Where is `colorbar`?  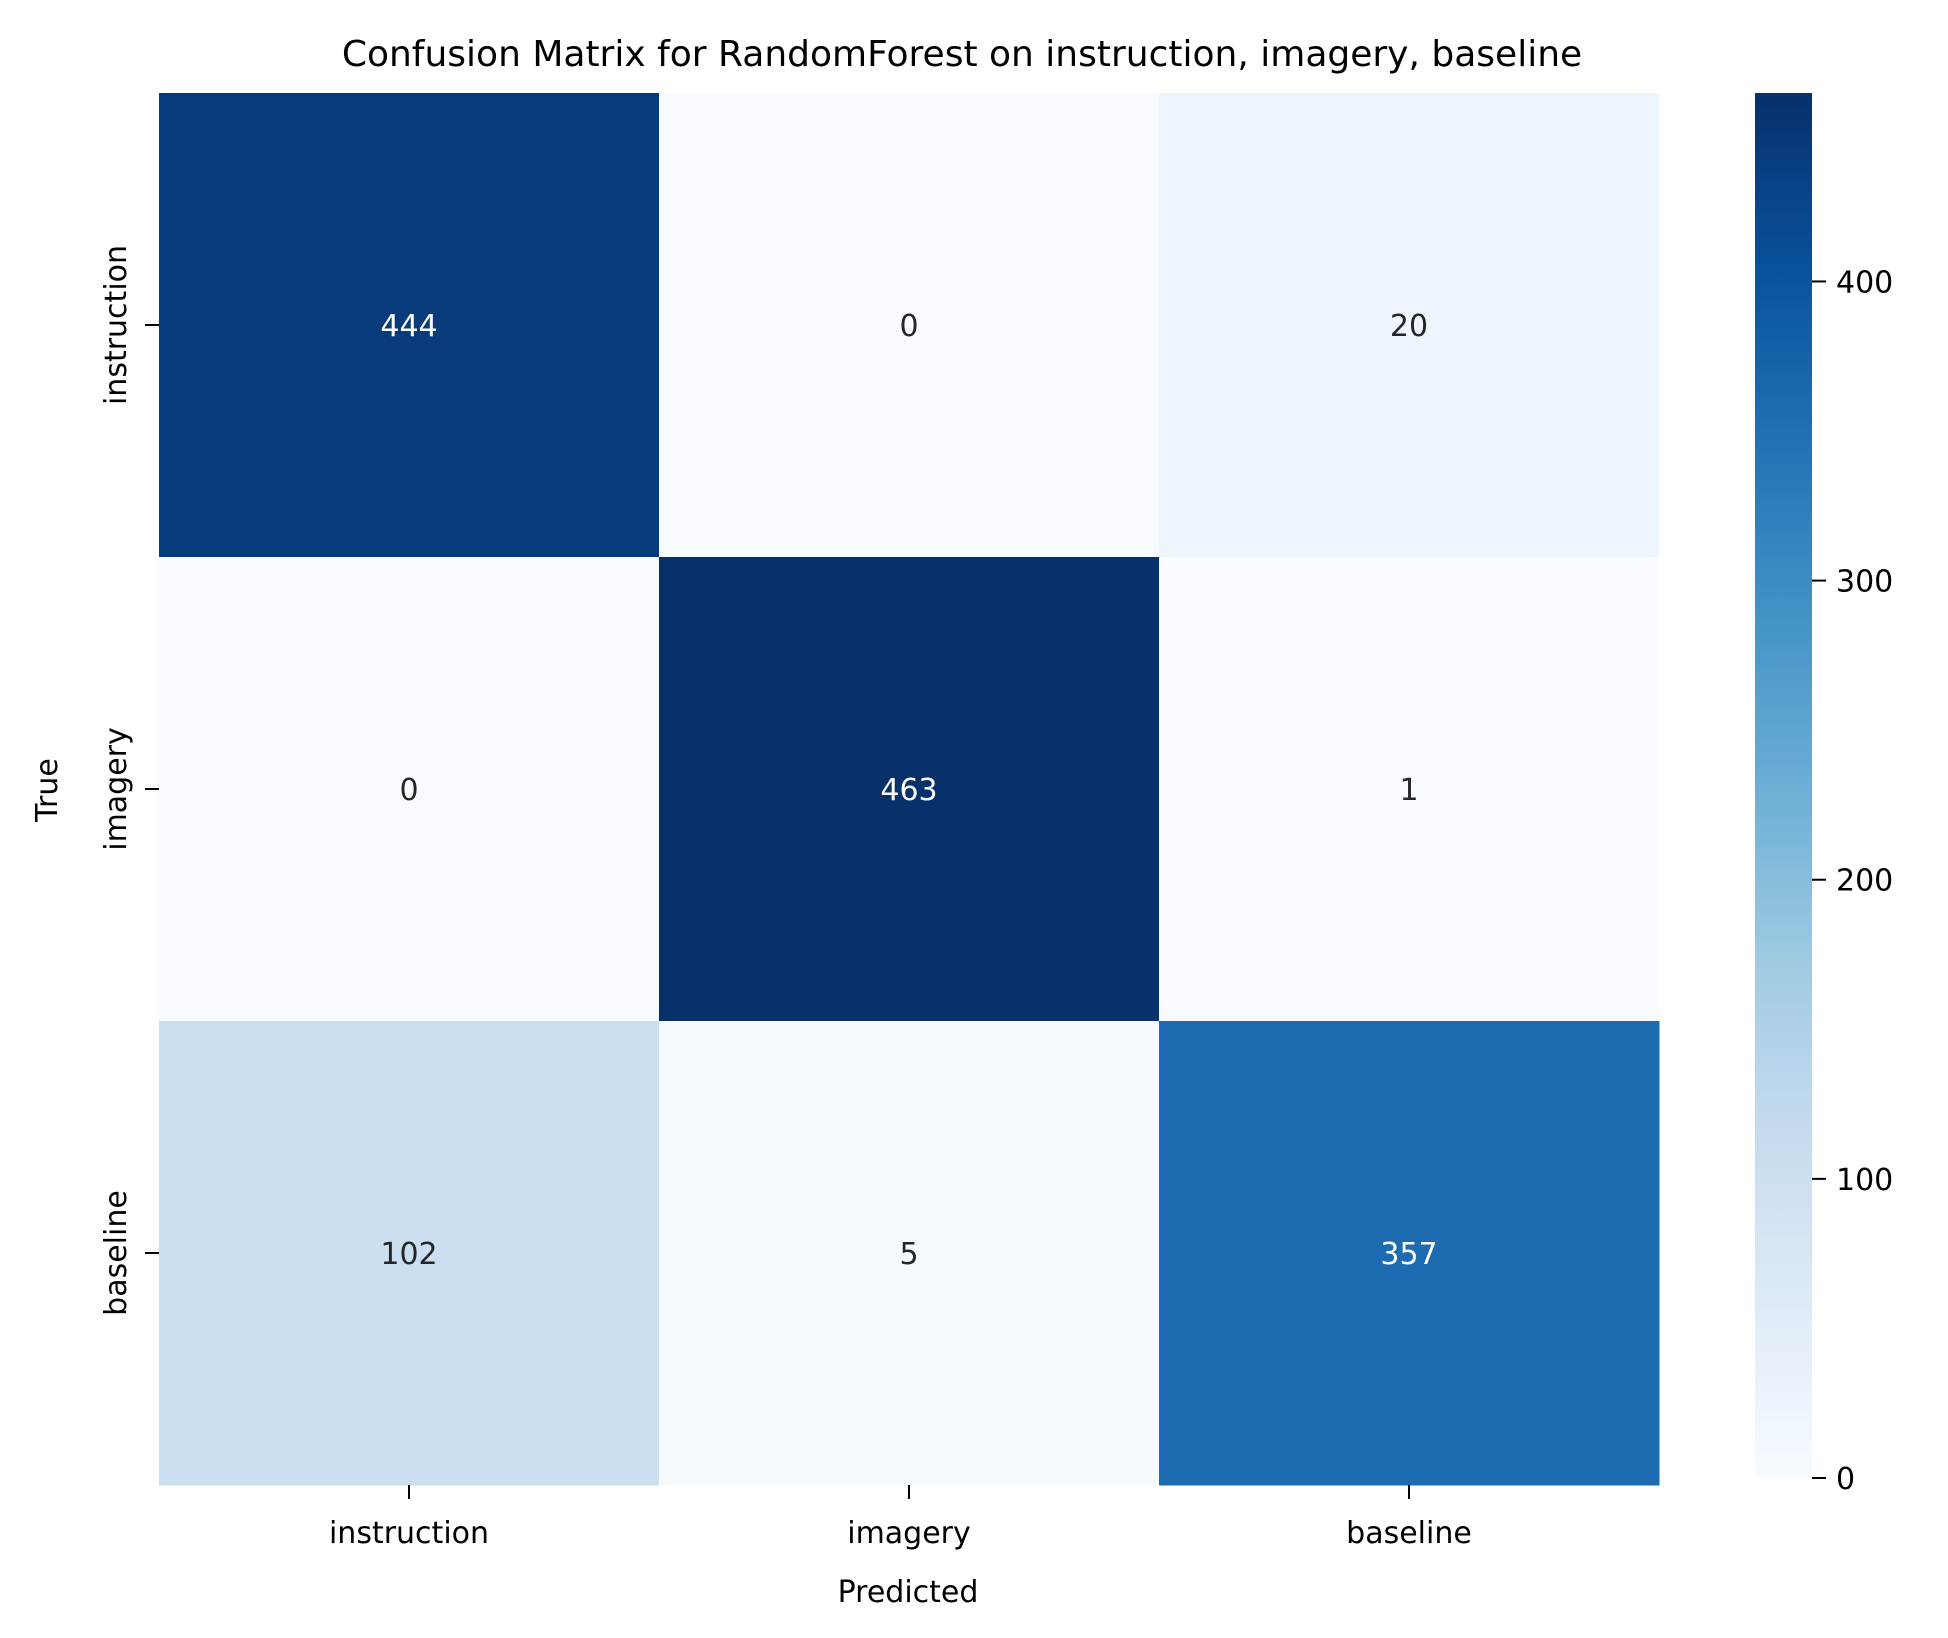
colorbar is located at coordinates (1783, 785).